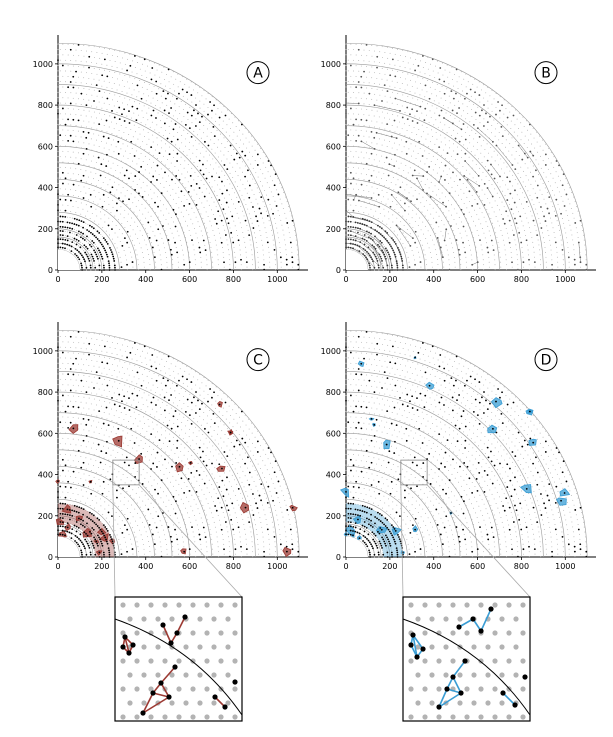  What do you see at coordinates (475, 263) in the screenshot?
I see `graph-edge` at bounding box center [475, 263].